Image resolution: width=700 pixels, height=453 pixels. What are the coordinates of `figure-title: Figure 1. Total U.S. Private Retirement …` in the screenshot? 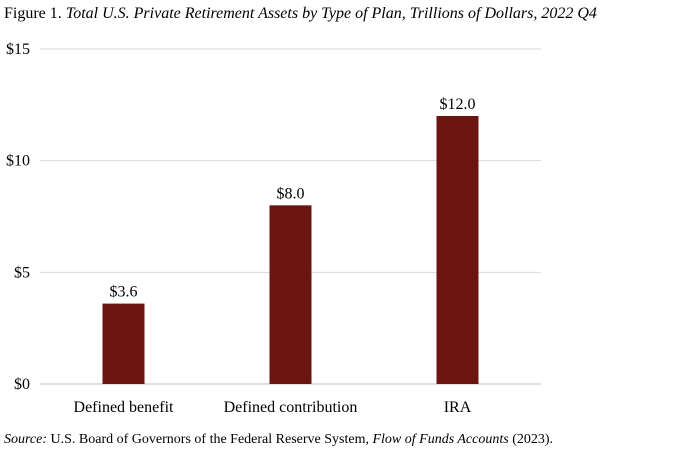 It's located at (300, 14).